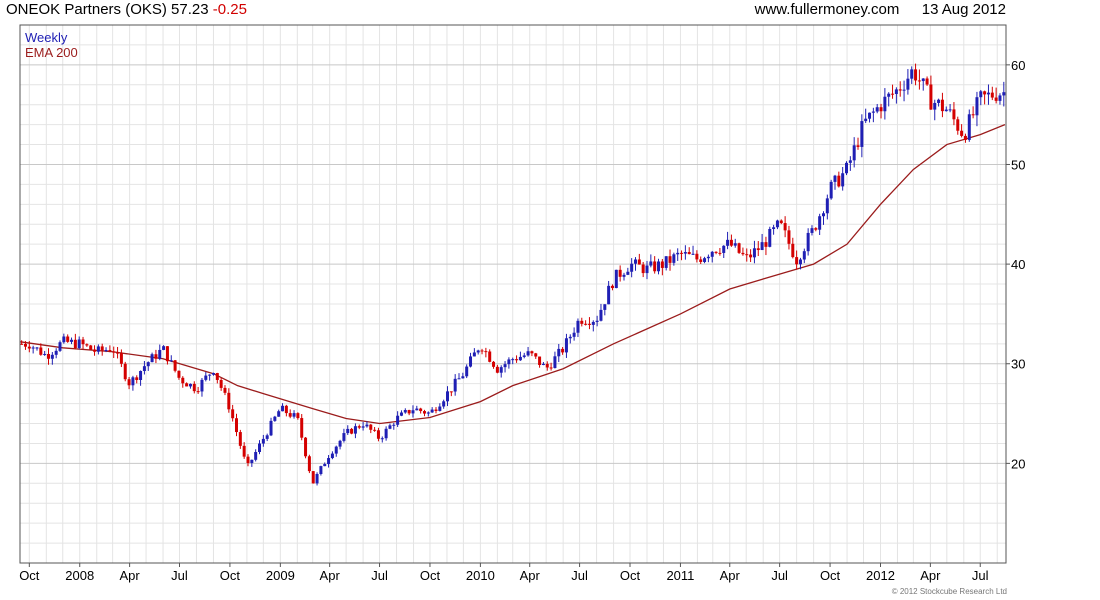 The image size is (1100, 600). I want to click on x-tick-label: Apr, so click(530, 575).